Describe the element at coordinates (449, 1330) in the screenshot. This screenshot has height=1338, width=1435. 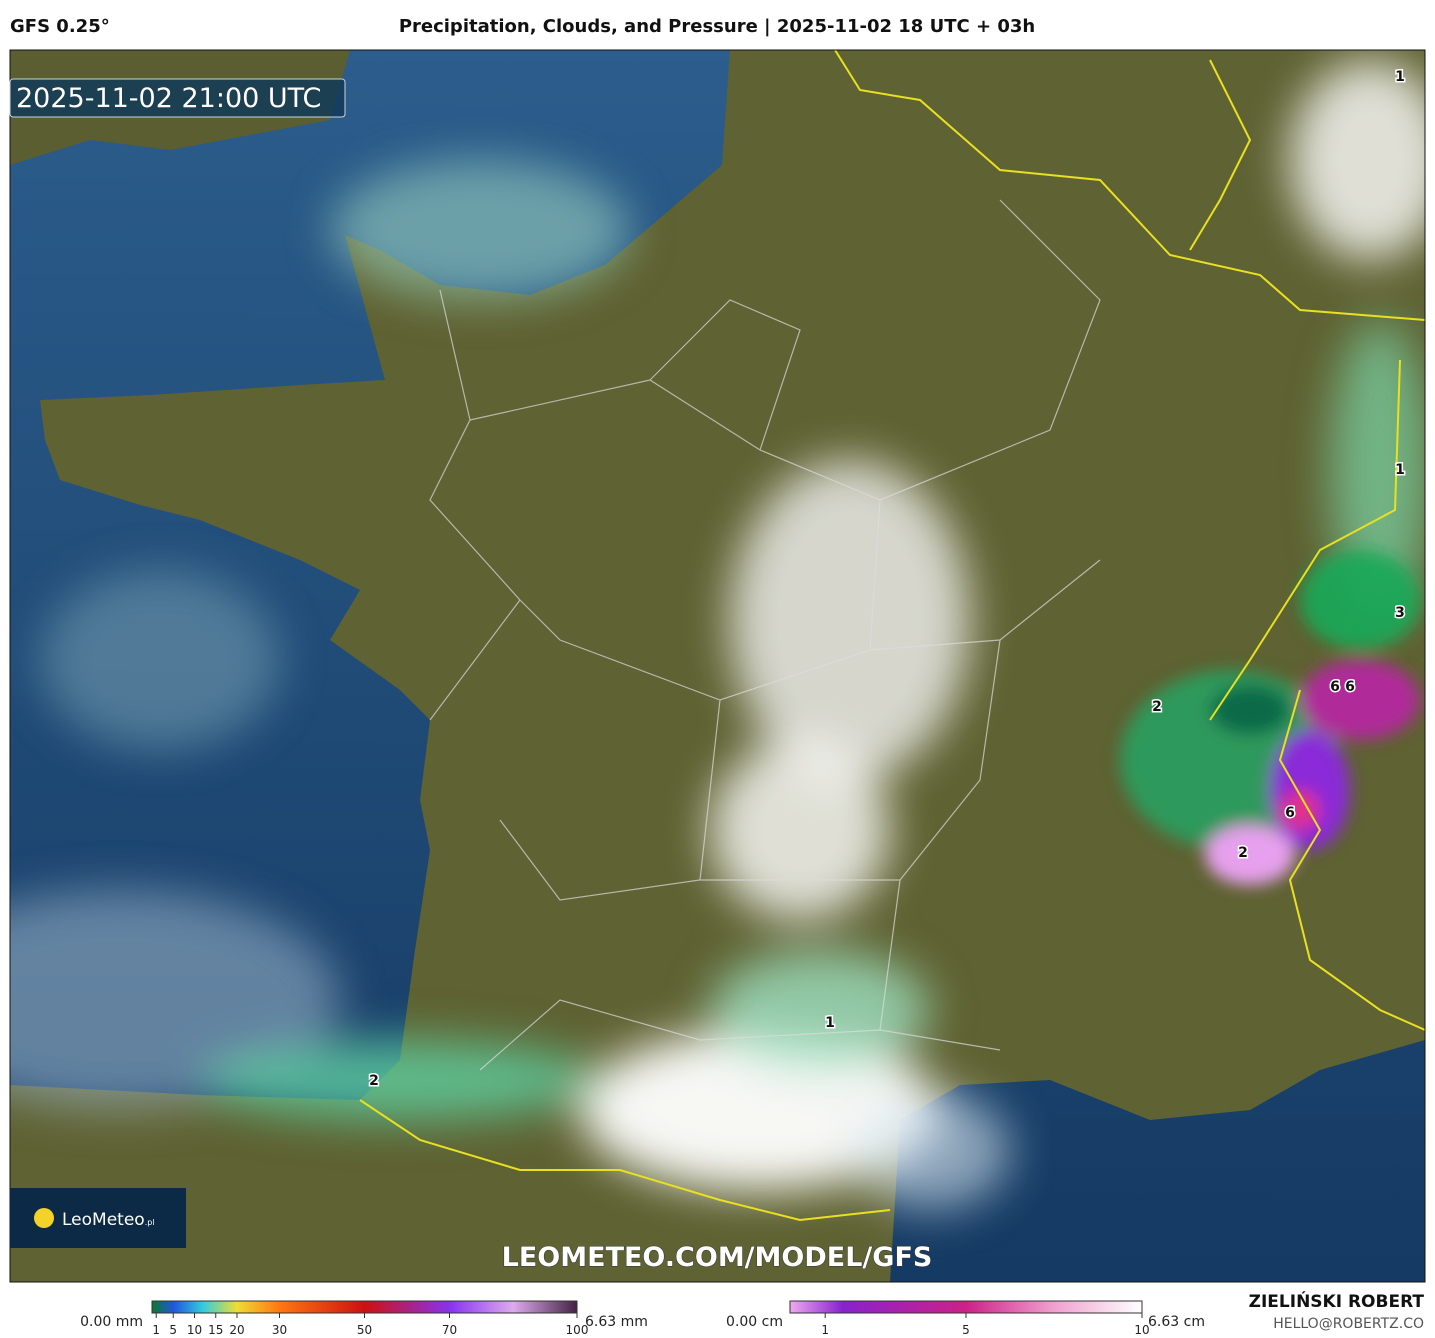
I see `colorbar-tick-label: 70` at that location.